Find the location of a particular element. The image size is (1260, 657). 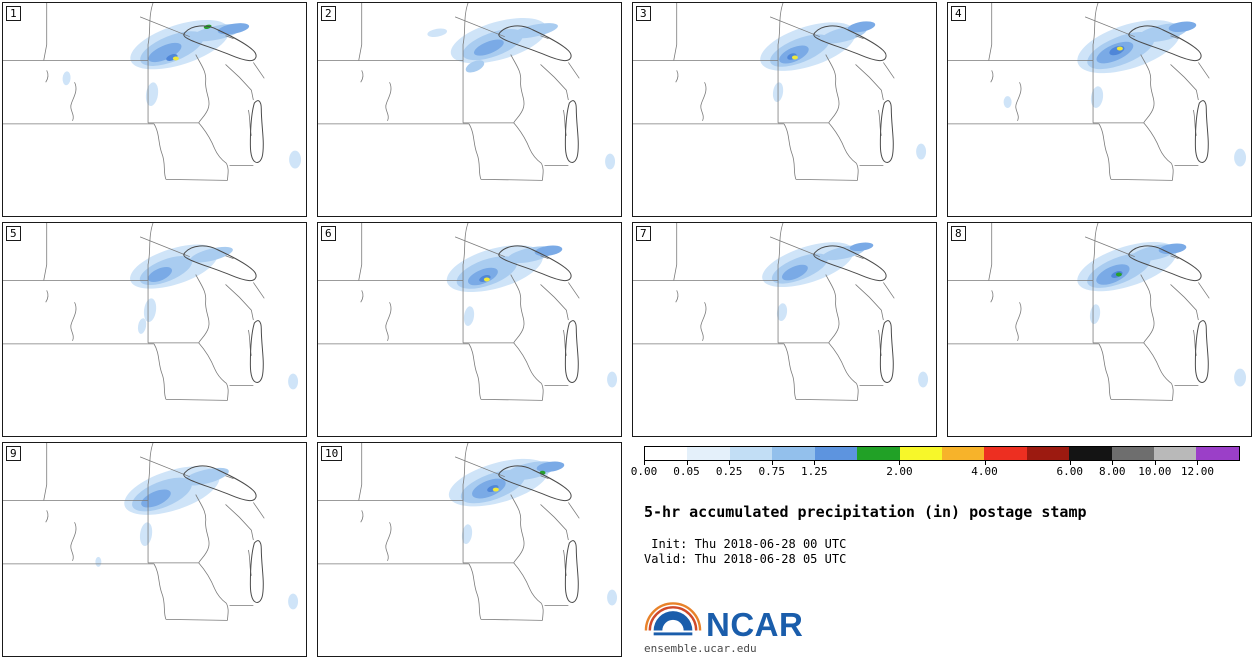

ensemble-panel: 10 is located at coordinates (469, 549).